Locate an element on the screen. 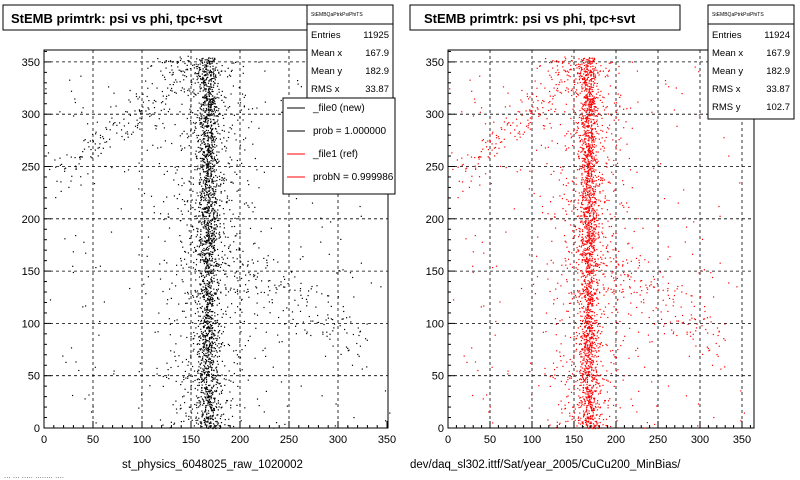 The width and height of the screenshot is (800, 480). y-tick-label: 300 is located at coordinates (31, 115).